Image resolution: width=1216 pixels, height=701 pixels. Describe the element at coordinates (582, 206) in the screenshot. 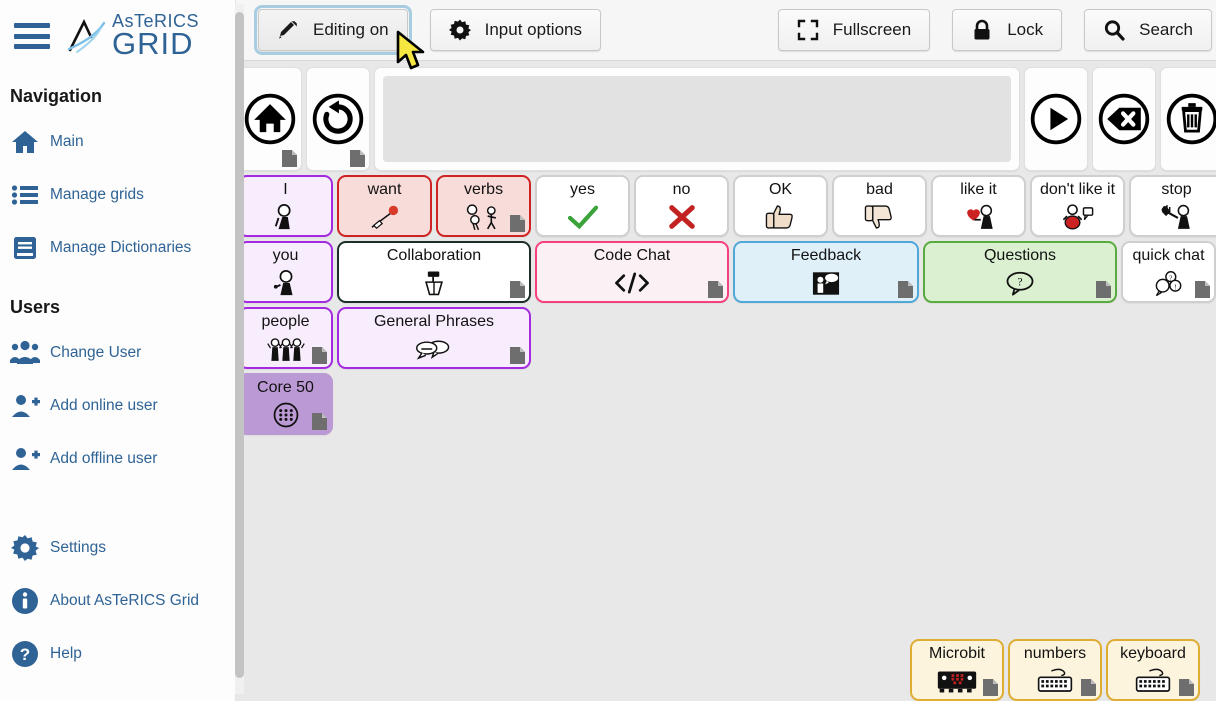

I see `grid-cell-yes: yes` at that location.